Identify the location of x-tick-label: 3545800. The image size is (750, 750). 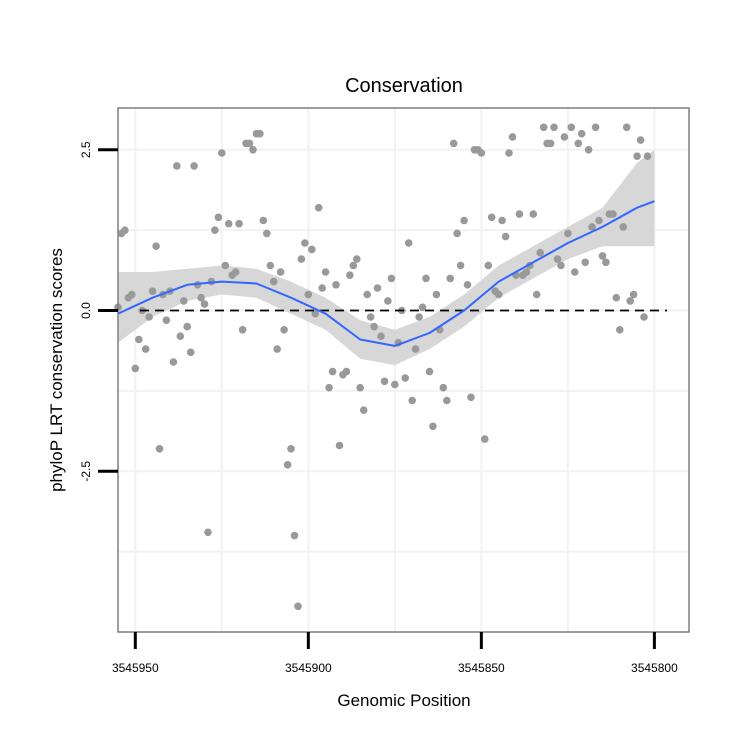
(654, 668).